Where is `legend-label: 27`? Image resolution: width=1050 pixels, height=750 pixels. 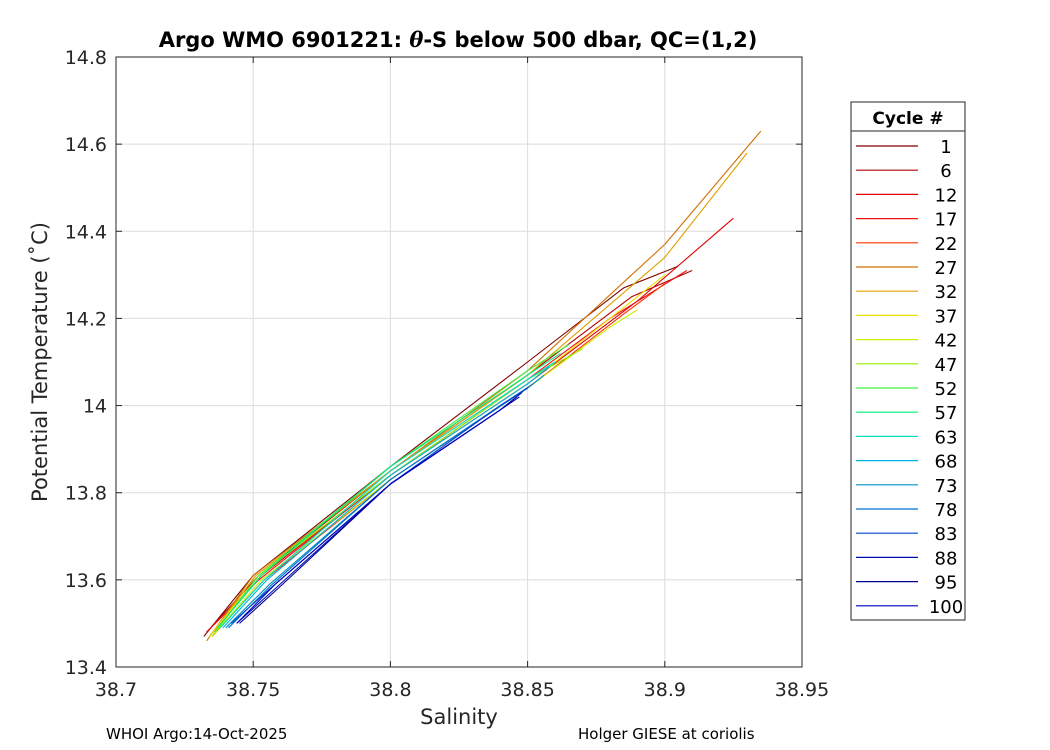
legend-label: 27 is located at coordinates (946, 268).